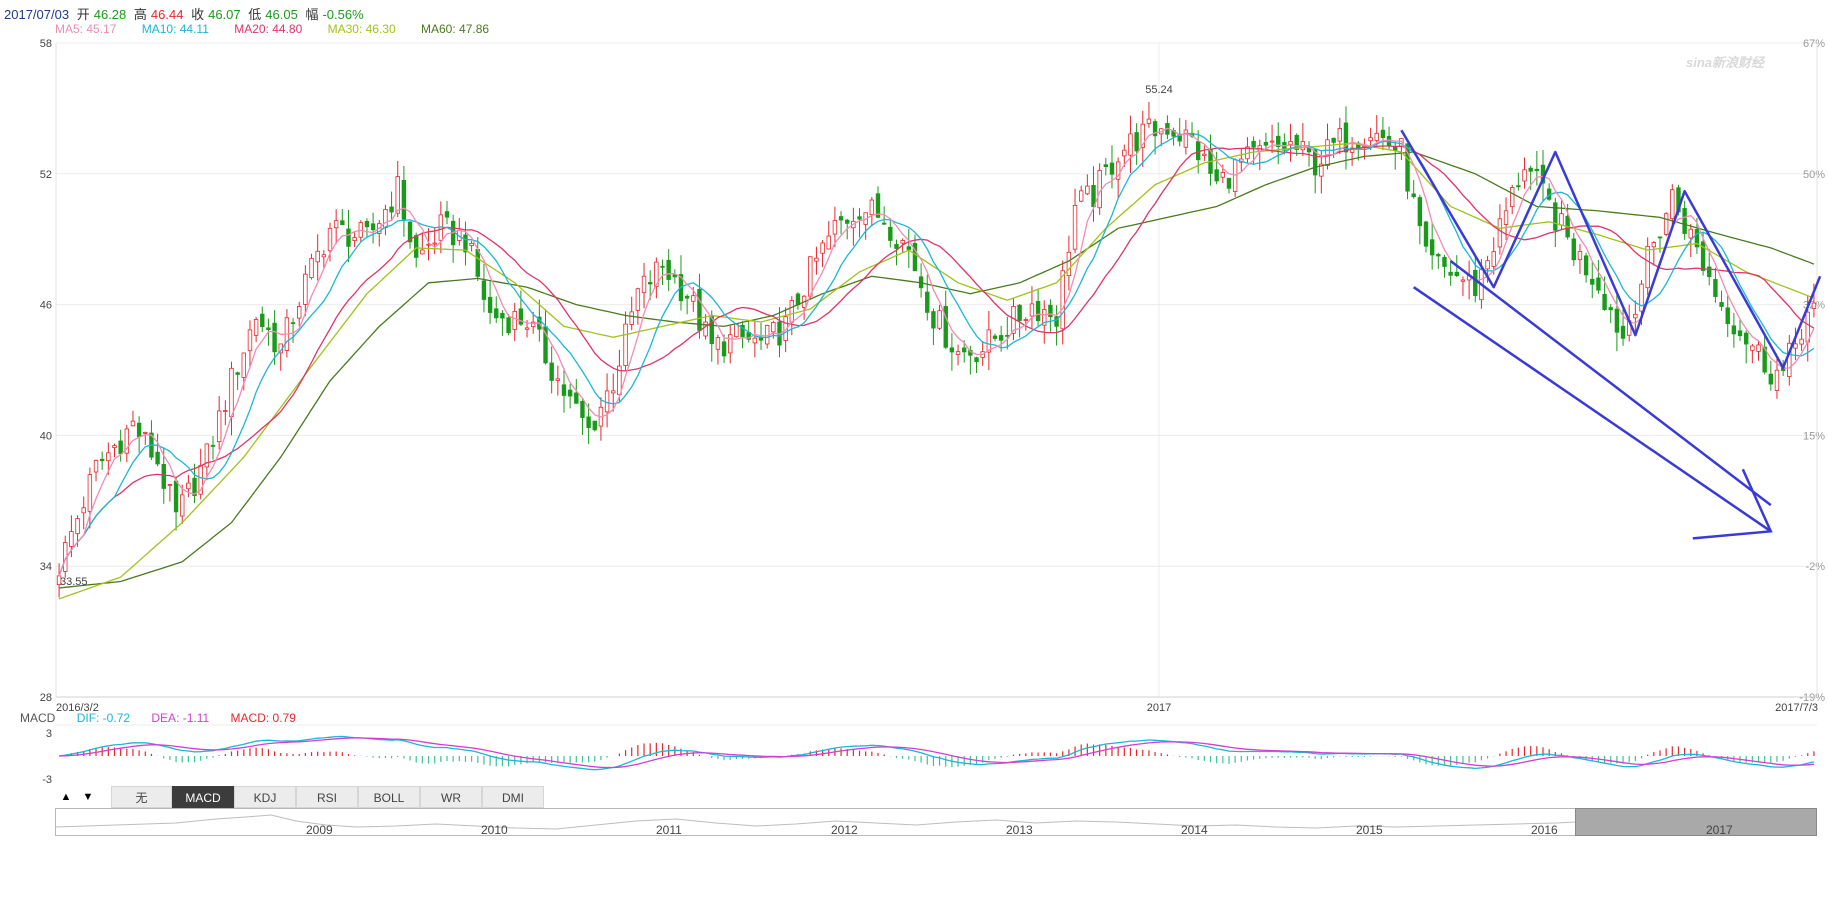 The height and width of the screenshot is (905, 1828). Describe the element at coordinates (88, 797) in the screenshot. I see `scroll-down-button: ▼` at that location.